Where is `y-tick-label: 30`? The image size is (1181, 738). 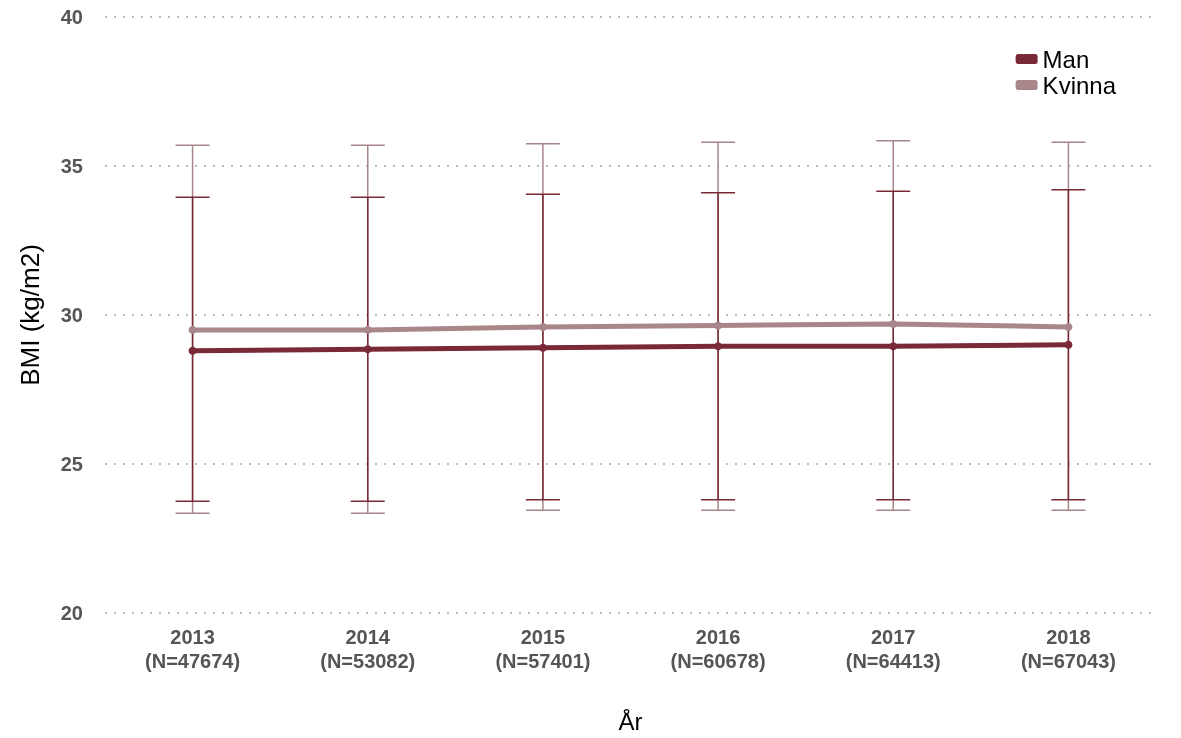
y-tick-label: 30 is located at coordinates (71, 315).